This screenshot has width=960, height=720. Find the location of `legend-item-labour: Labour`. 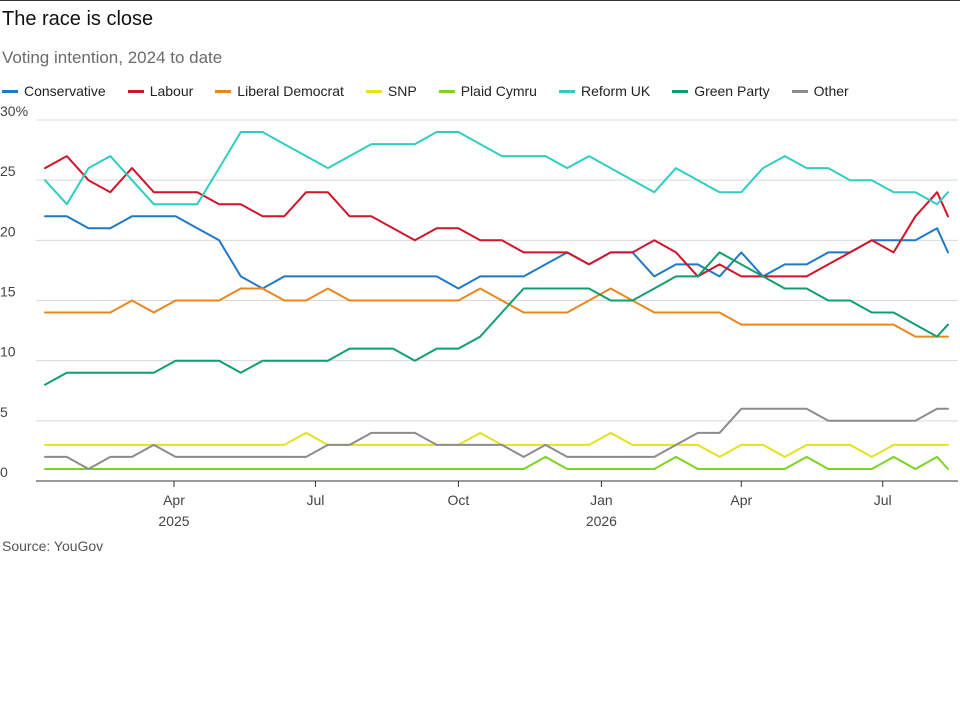

legend-item-labour: Labour is located at coordinates (160, 91).